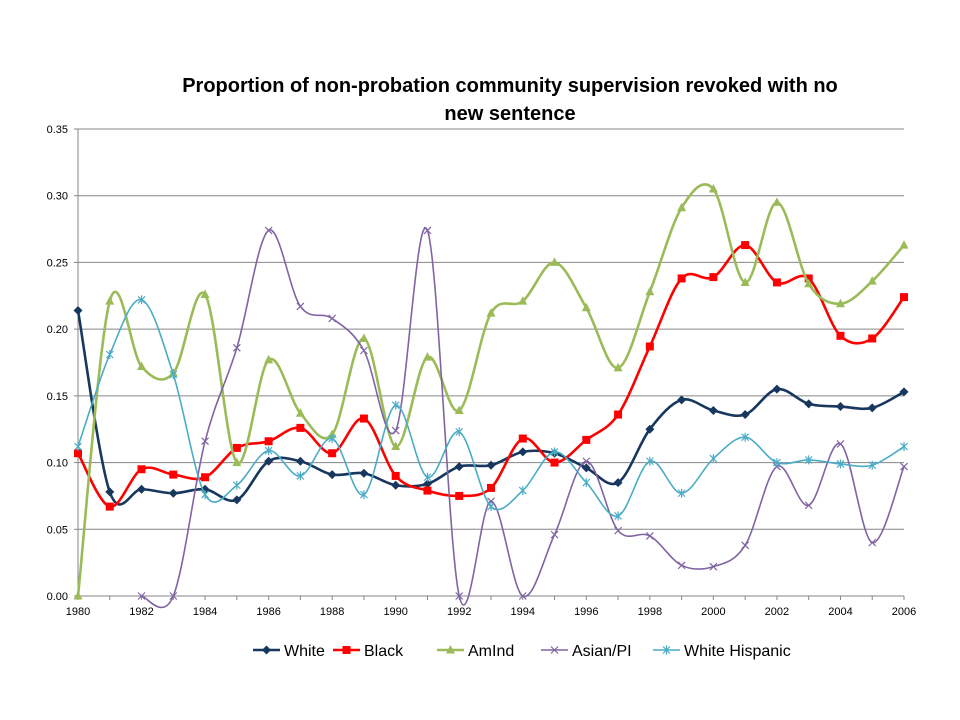 The height and width of the screenshot is (720, 960). What do you see at coordinates (57, 464) in the screenshot?
I see `y-tick-label: 0.10` at bounding box center [57, 464].